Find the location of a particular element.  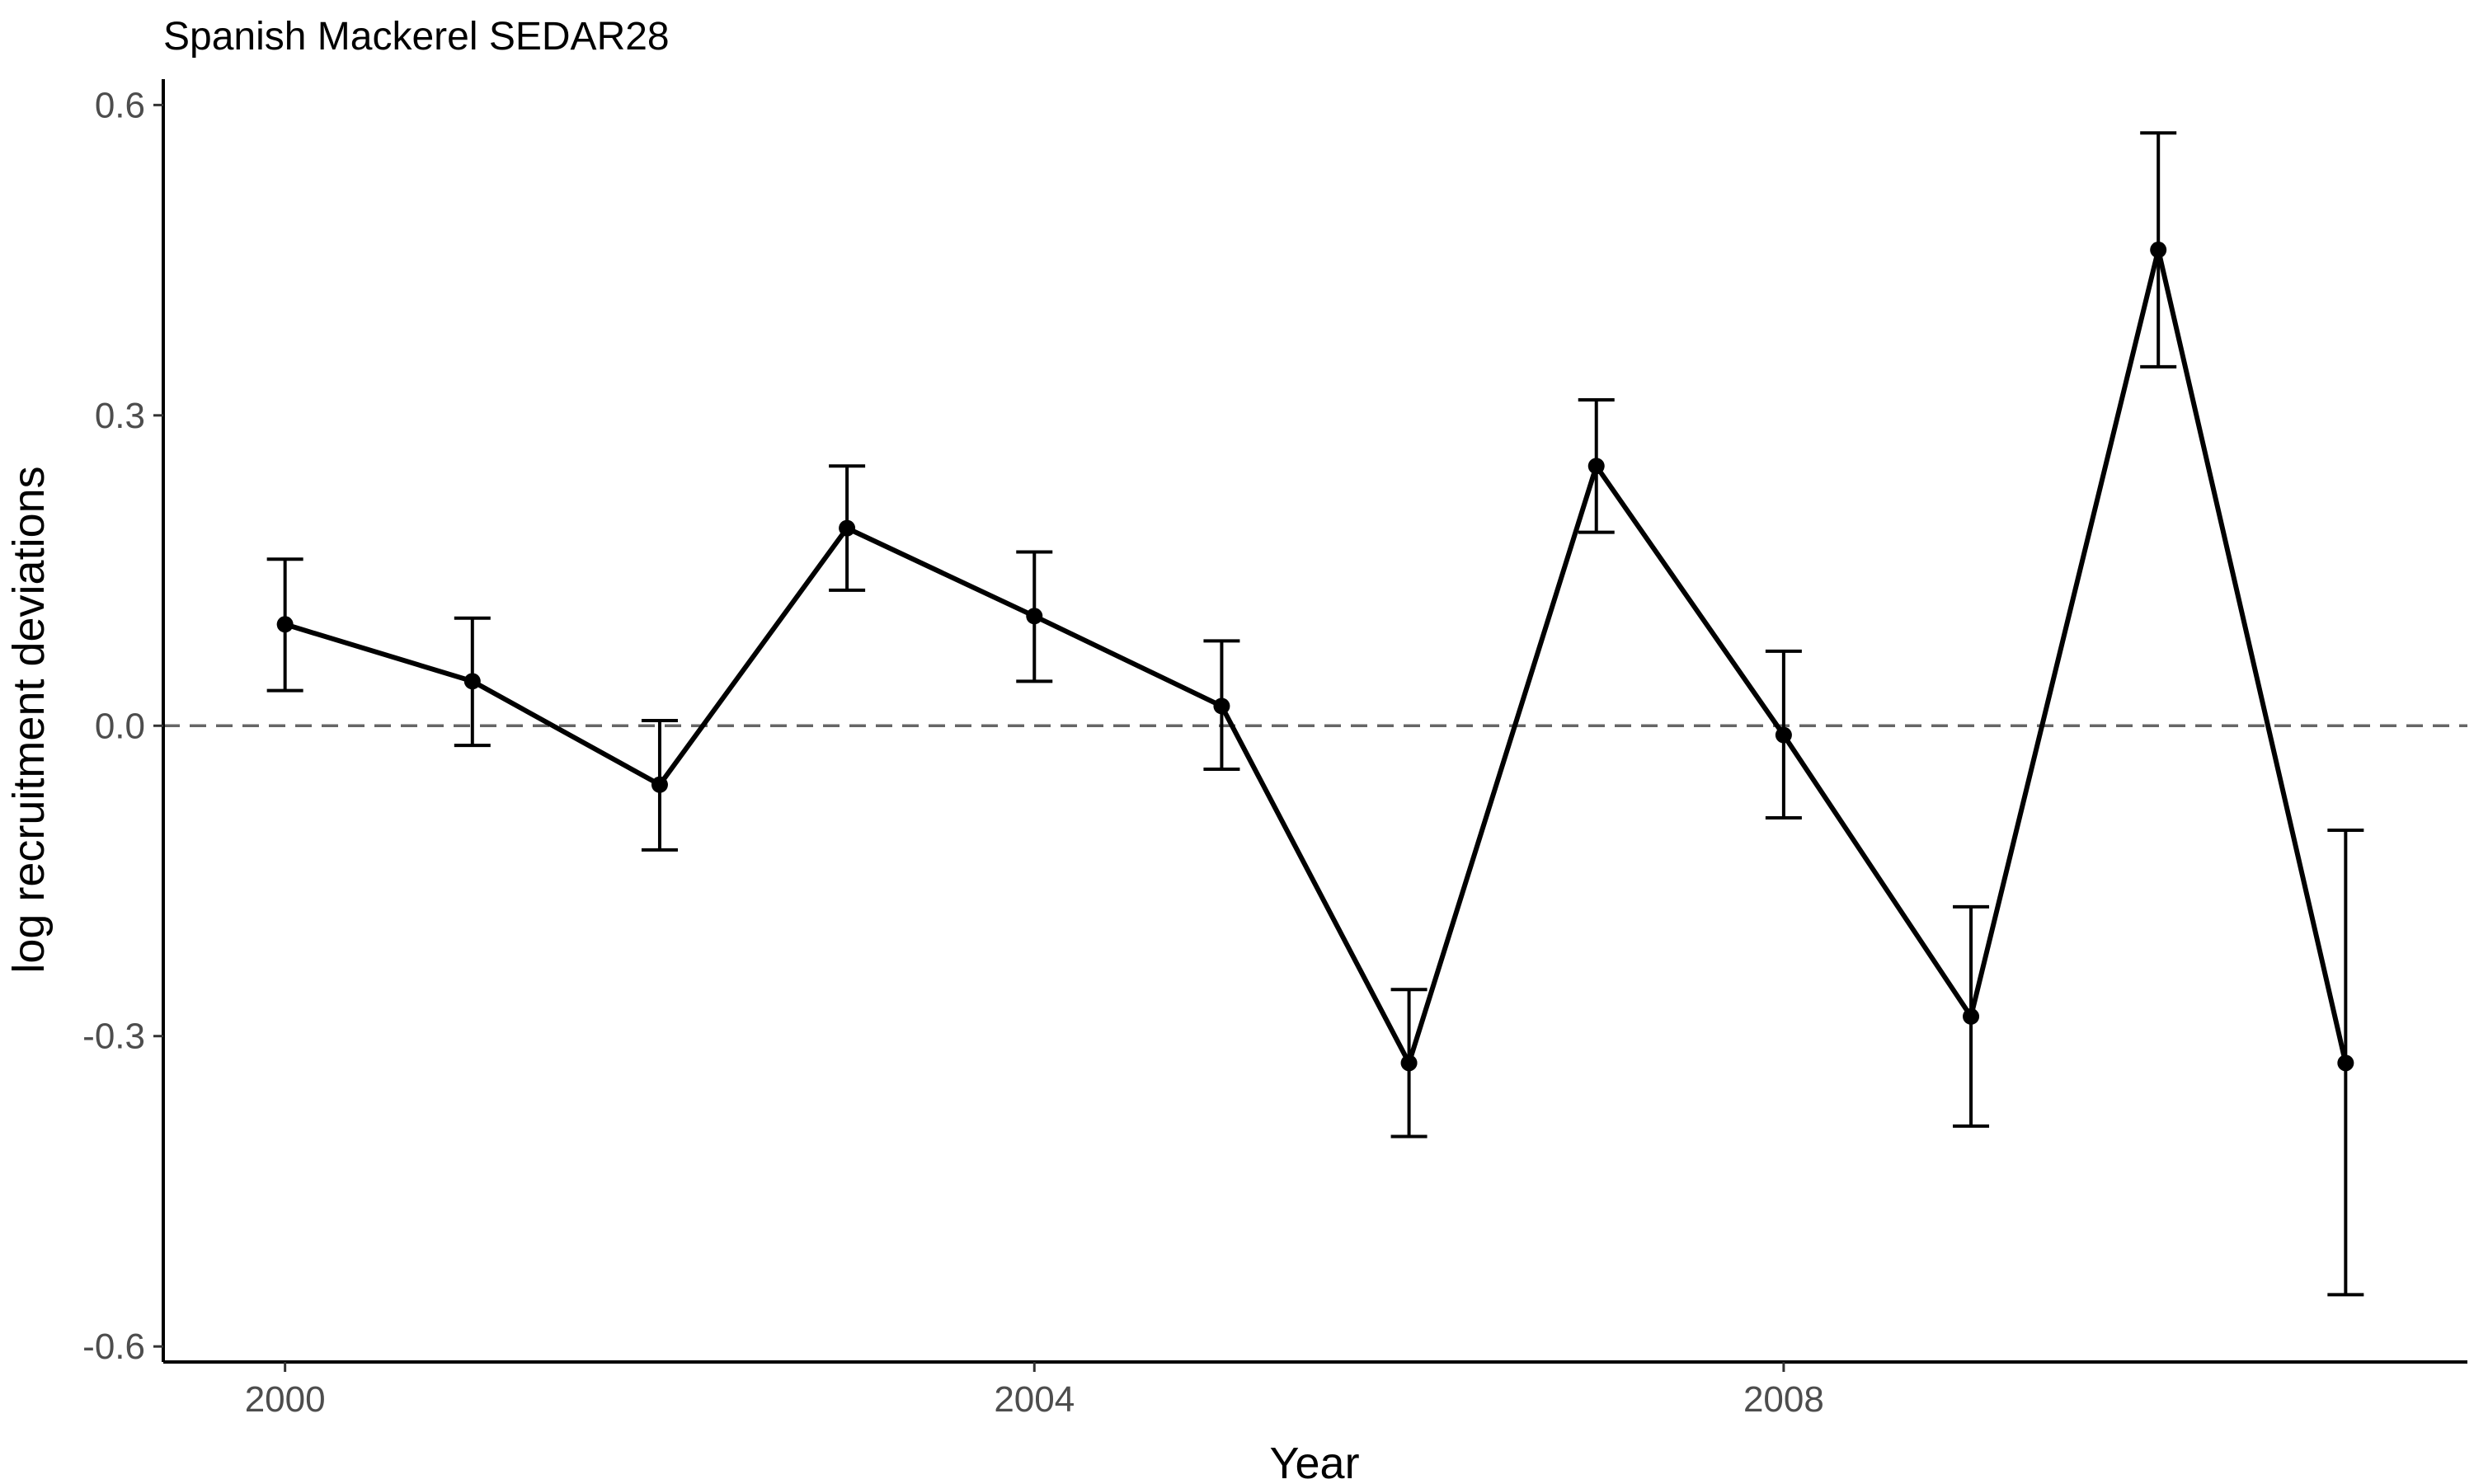

y-axis-label: log recruitment deviations is located at coordinates (29, 719).